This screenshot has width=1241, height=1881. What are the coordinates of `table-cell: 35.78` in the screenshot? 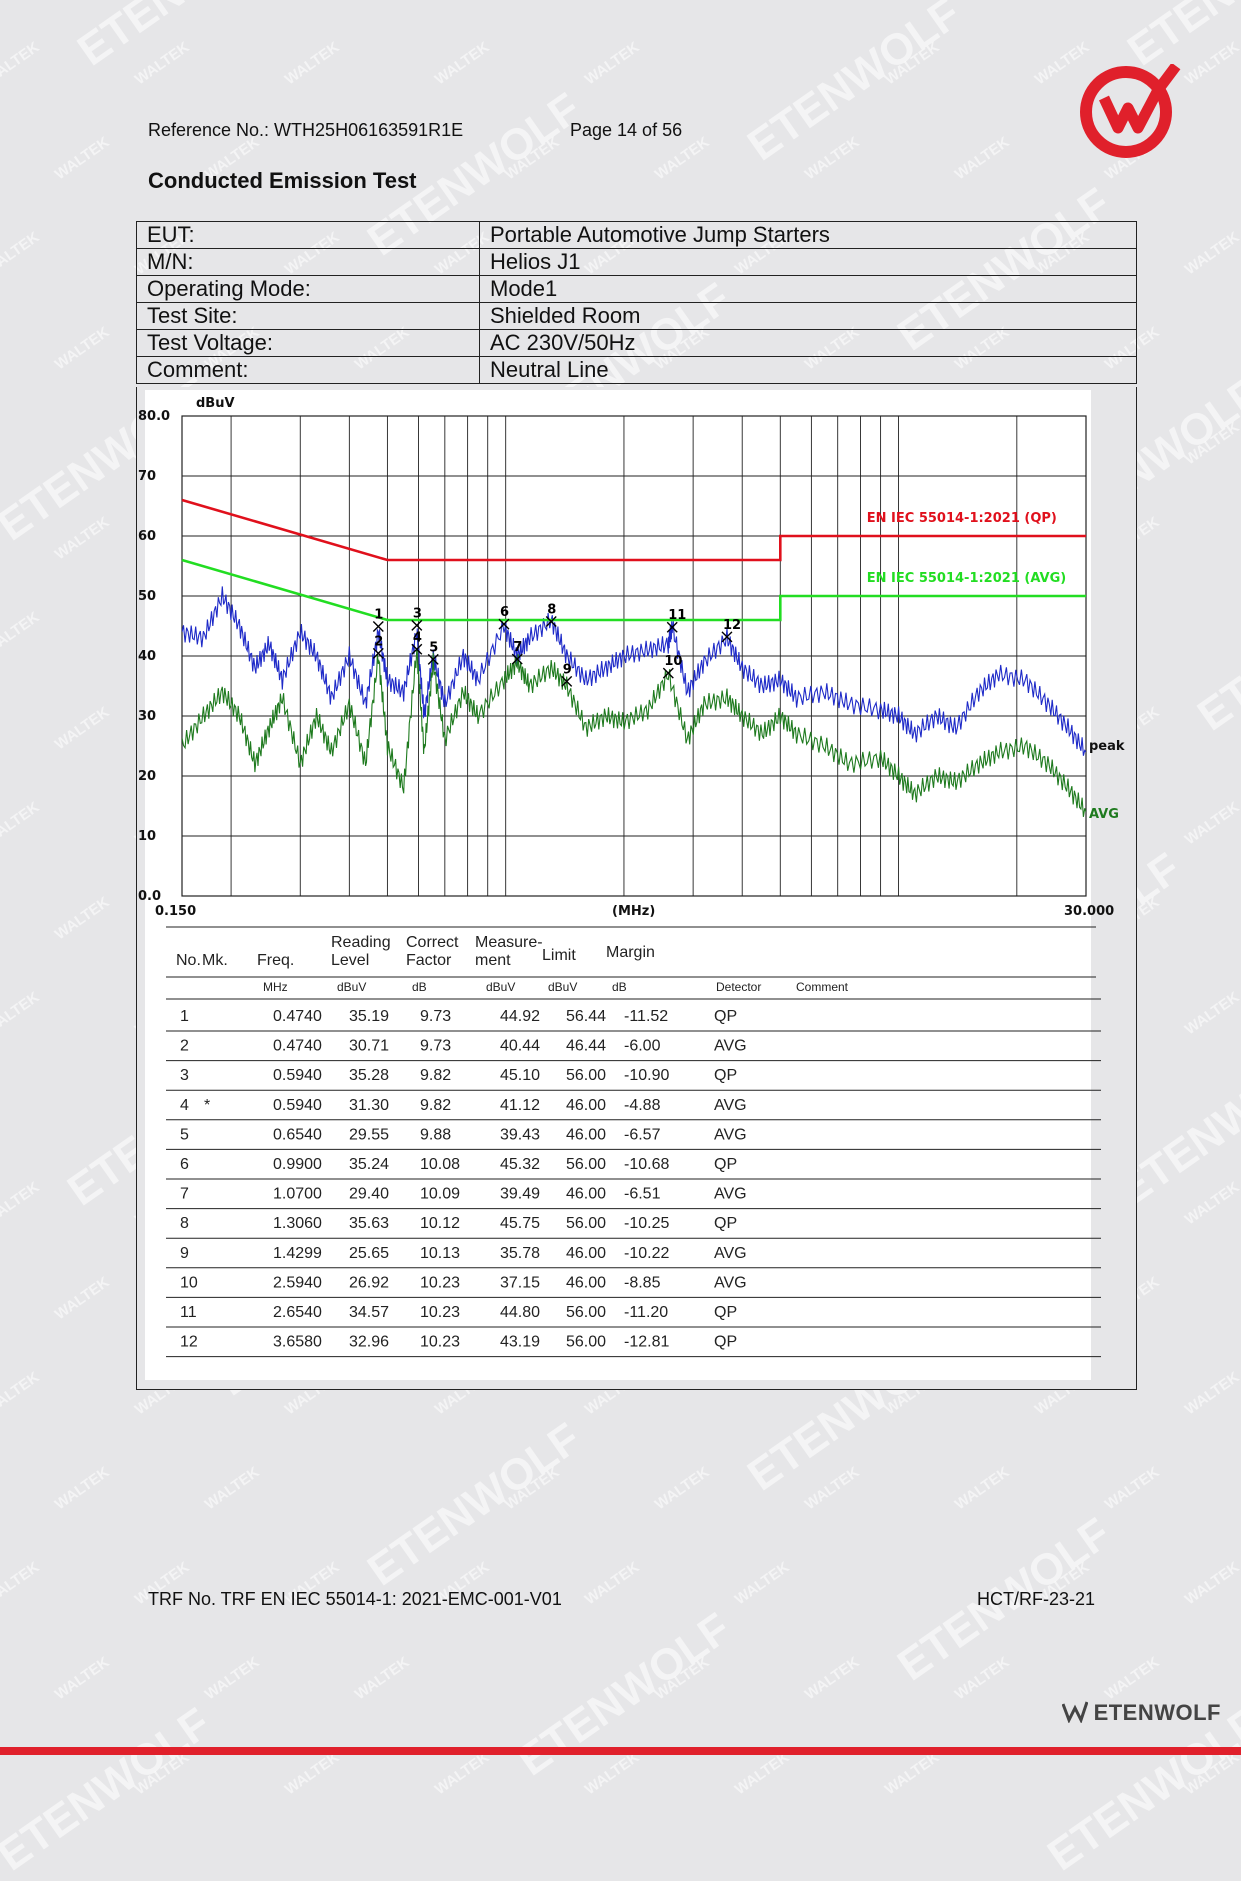 It's located at (520, 1253).